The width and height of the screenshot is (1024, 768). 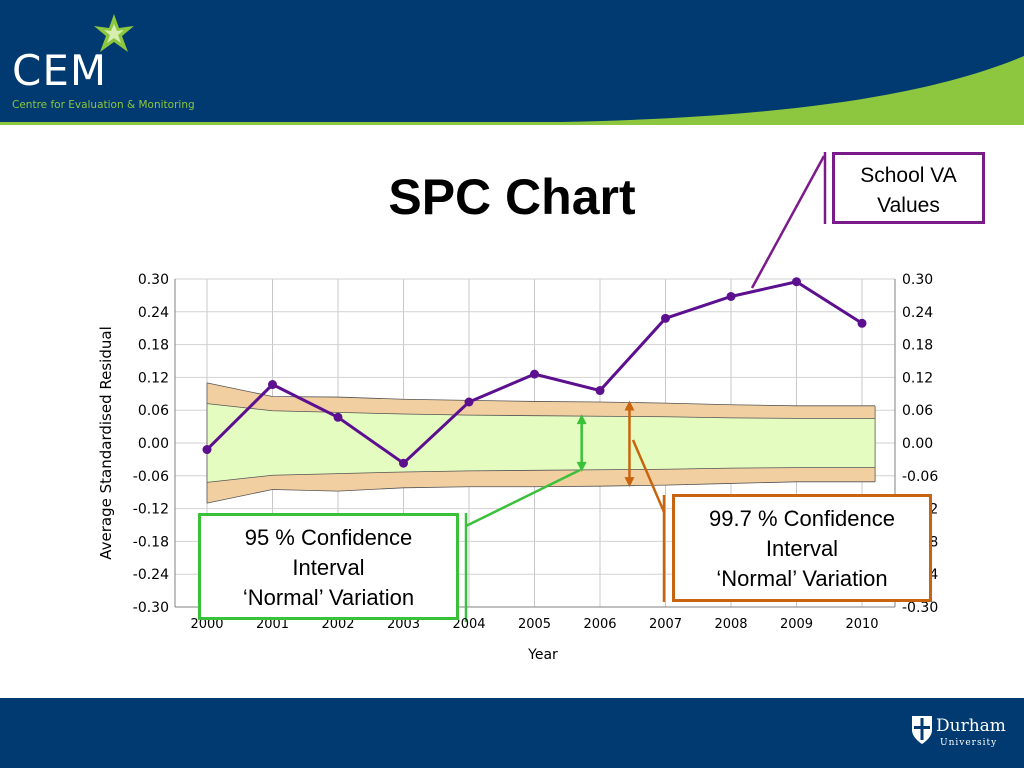 What do you see at coordinates (730, 624) in the screenshot?
I see `x-tick-label: 2008` at bounding box center [730, 624].